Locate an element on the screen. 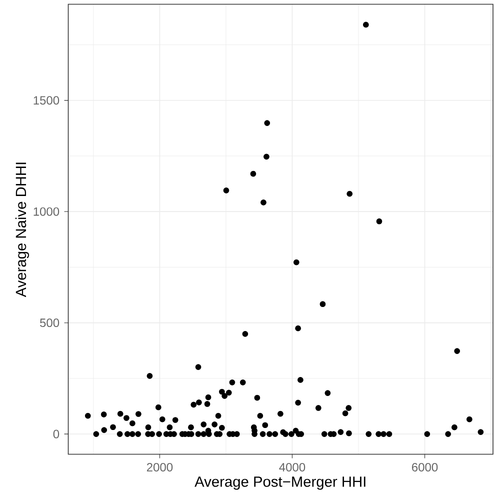 The width and height of the screenshot is (495, 499). x-tick-label: 4000 is located at coordinates (292, 467).